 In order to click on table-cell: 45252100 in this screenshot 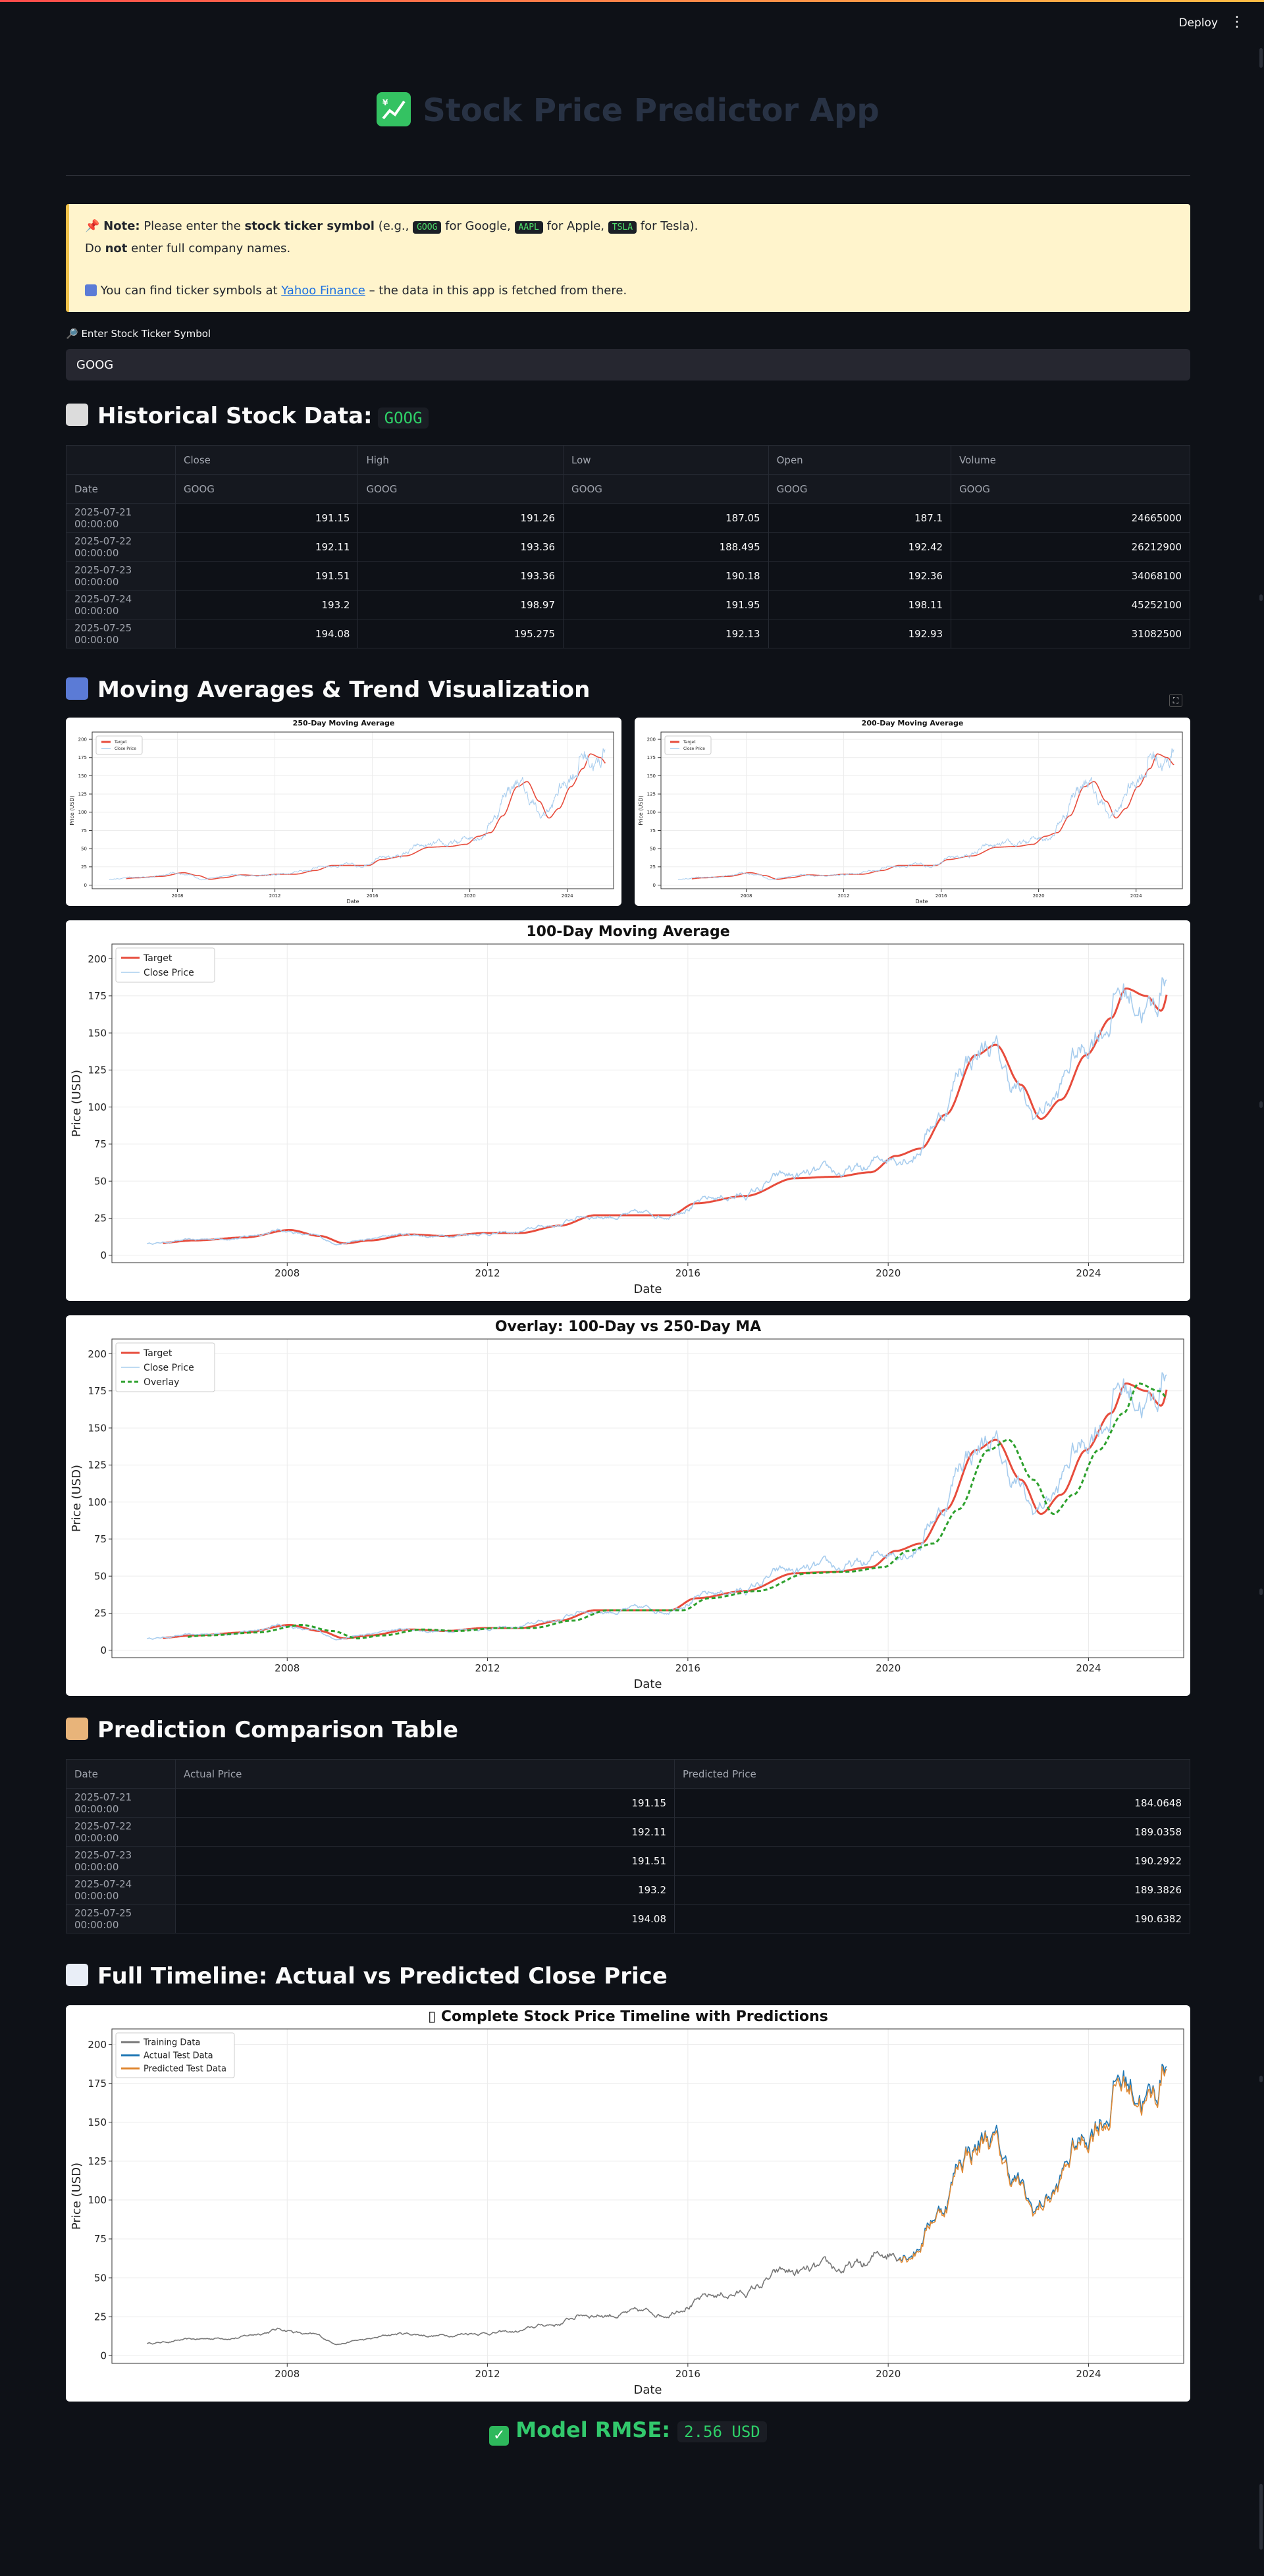, I will do `click(1070, 604)`.